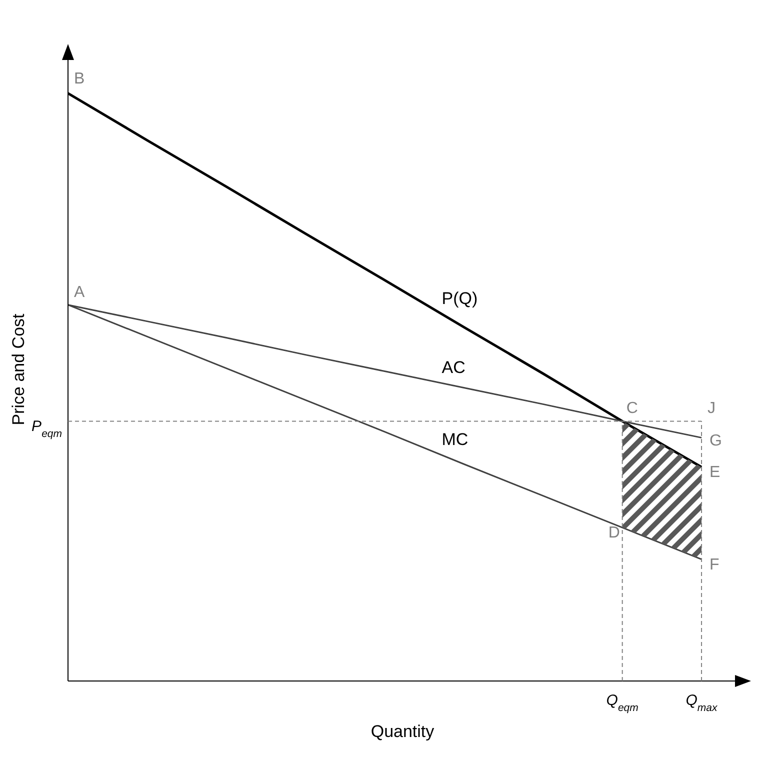 This screenshot has height=769, width=769. Describe the element at coordinates (79, 79) in the screenshot. I see `annotation: B` at that location.